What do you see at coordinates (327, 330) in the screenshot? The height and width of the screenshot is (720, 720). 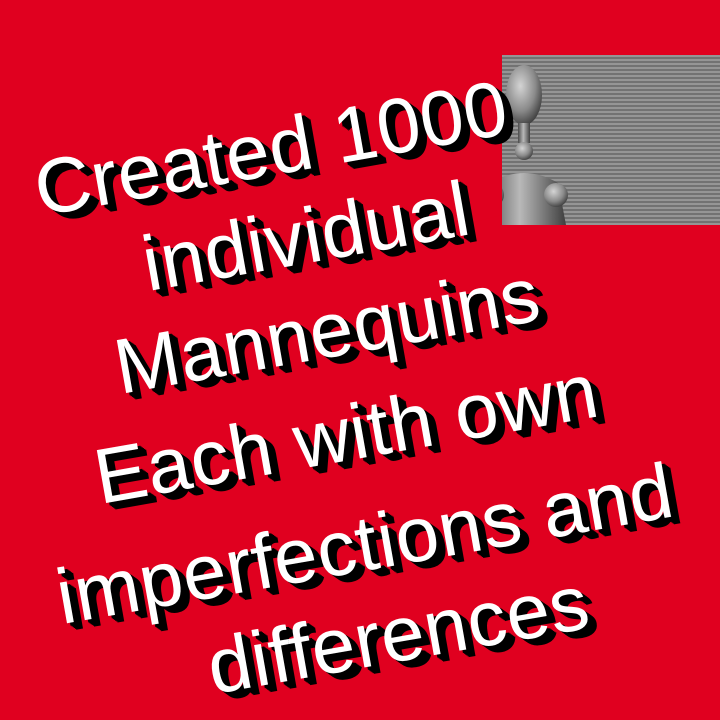 I see `headline-line-3: Mannequins` at bounding box center [327, 330].